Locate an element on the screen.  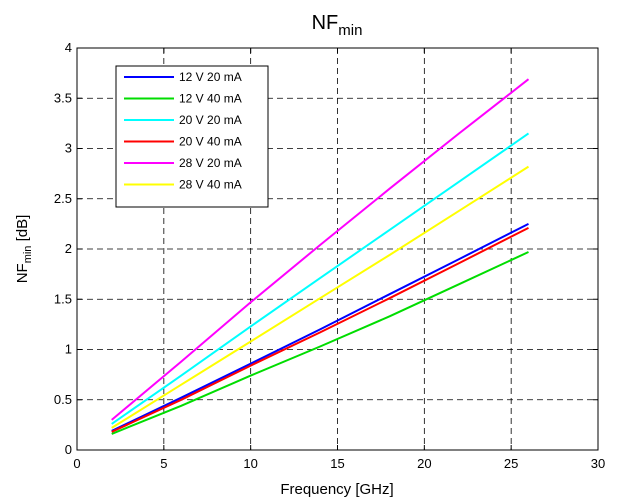
y-axis-label: NFmin [dB] is located at coordinates (24, 249).